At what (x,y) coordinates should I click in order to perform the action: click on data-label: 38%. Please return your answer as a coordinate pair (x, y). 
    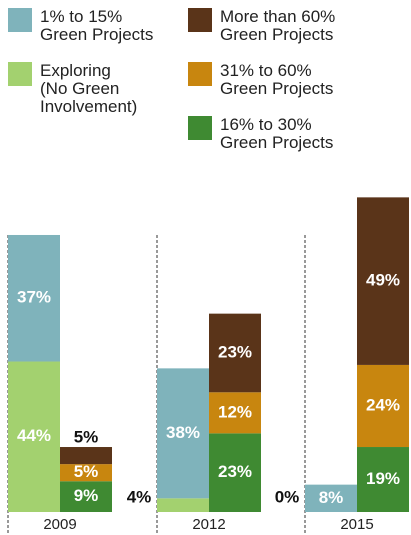
    Looking at the image, I should click on (183, 432).